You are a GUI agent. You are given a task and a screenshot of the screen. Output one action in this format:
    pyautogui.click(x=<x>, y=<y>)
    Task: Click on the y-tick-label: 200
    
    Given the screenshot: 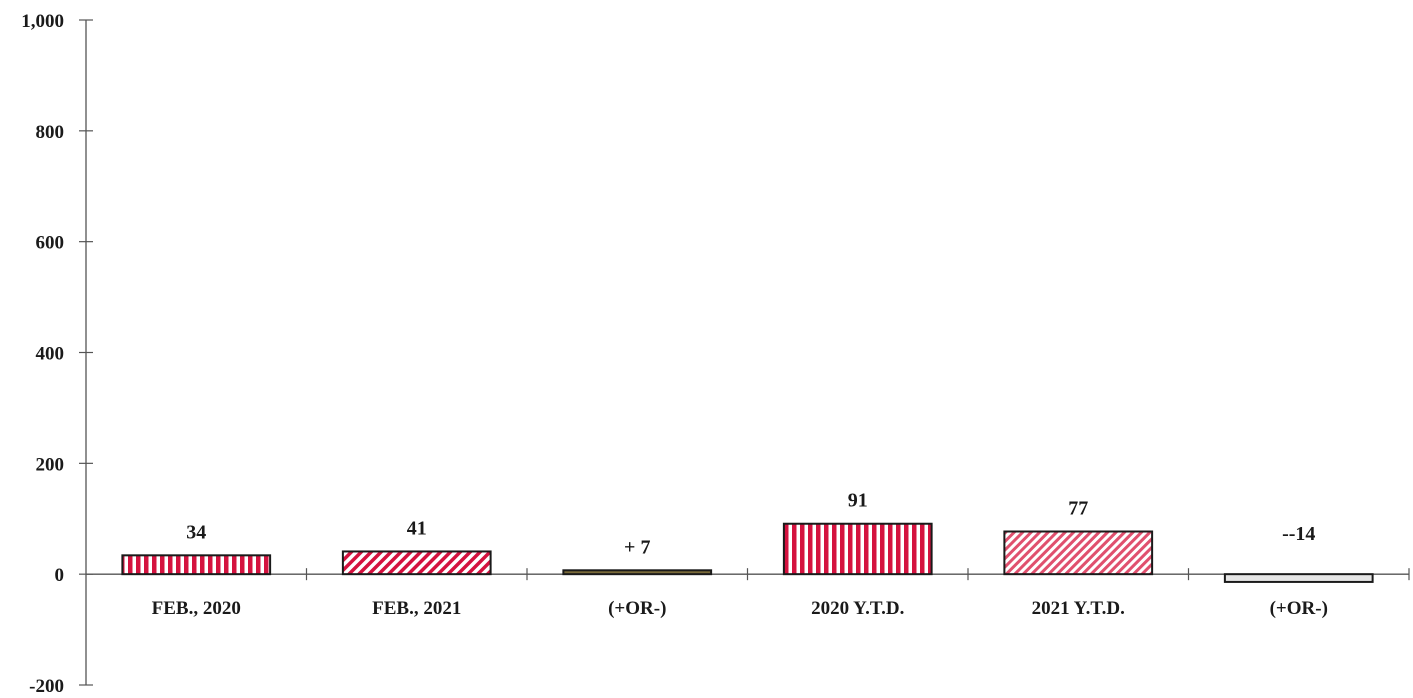 What is the action you would take?
    pyautogui.click(x=50, y=464)
    